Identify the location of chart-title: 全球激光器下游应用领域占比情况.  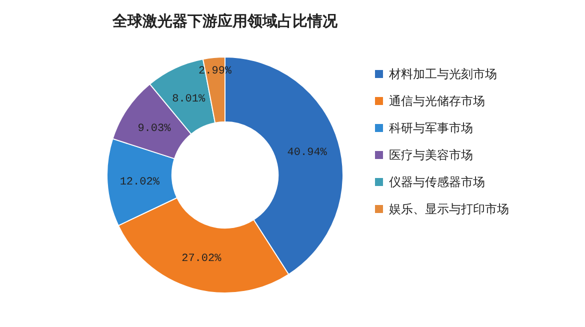
(225, 21).